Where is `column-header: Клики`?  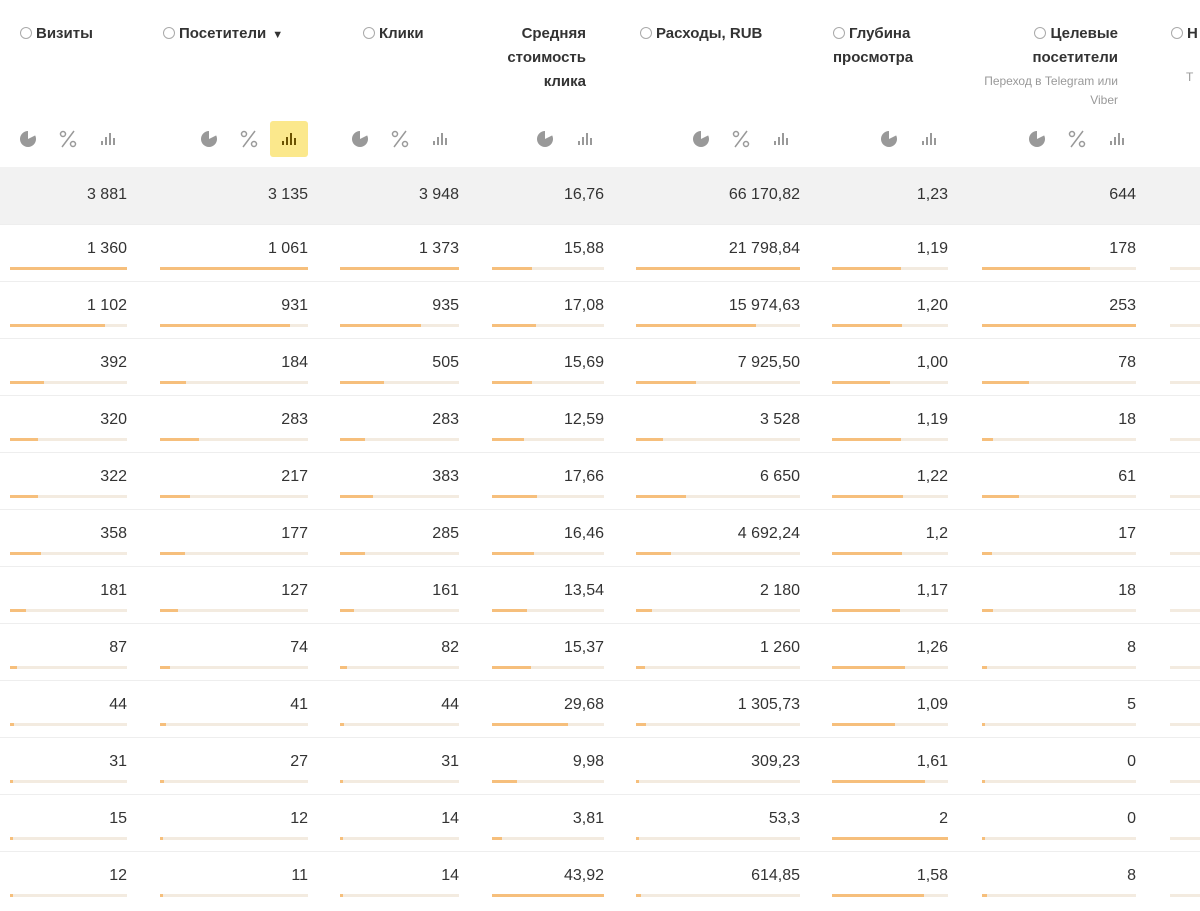
column-header: Клики is located at coordinates (413, 34).